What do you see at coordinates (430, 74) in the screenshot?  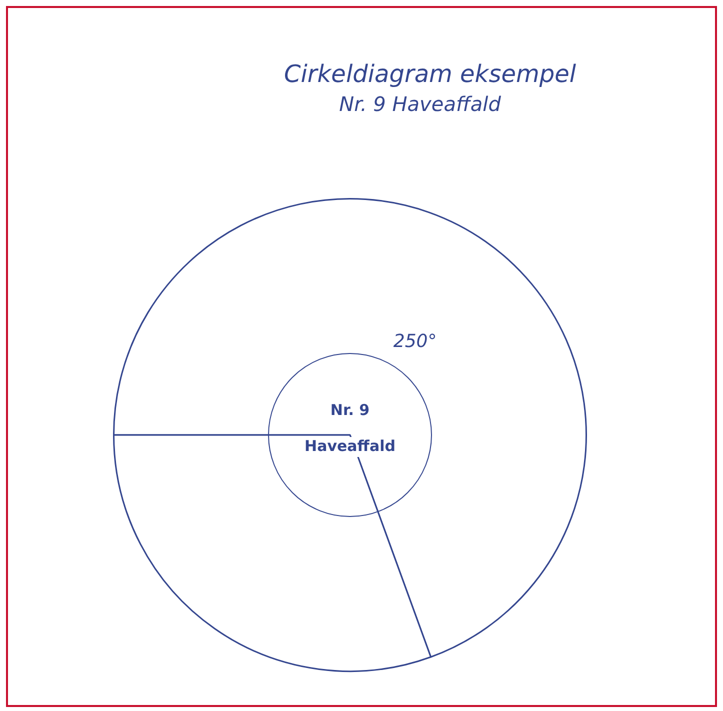 I see `chart-title: Cirkeldiagram eksempel` at bounding box center [430, 74].